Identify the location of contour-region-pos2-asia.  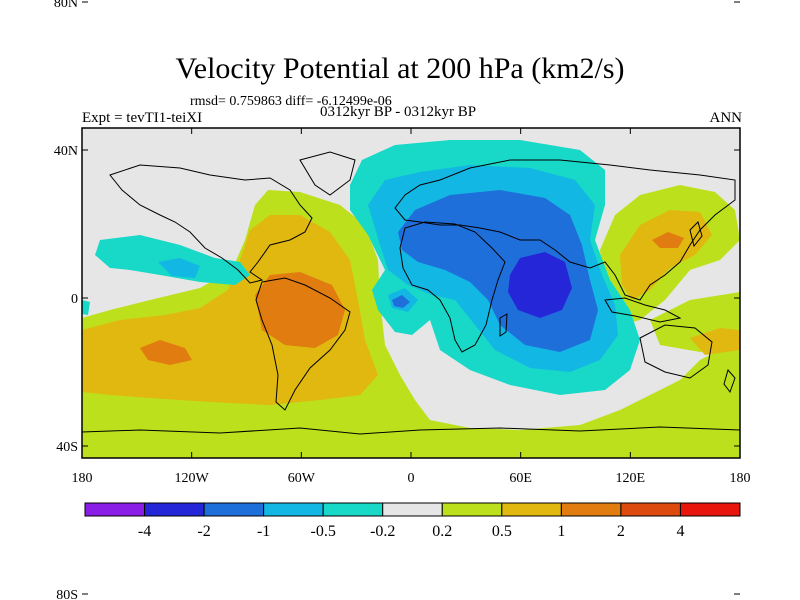
(666, 255).